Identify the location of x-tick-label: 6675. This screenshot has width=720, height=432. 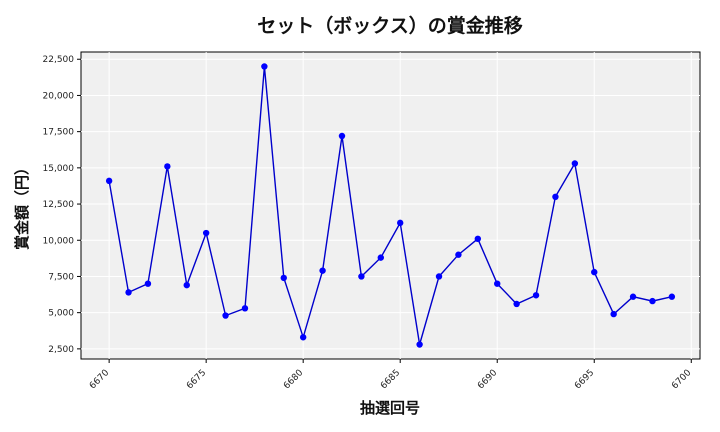
(196, 379).